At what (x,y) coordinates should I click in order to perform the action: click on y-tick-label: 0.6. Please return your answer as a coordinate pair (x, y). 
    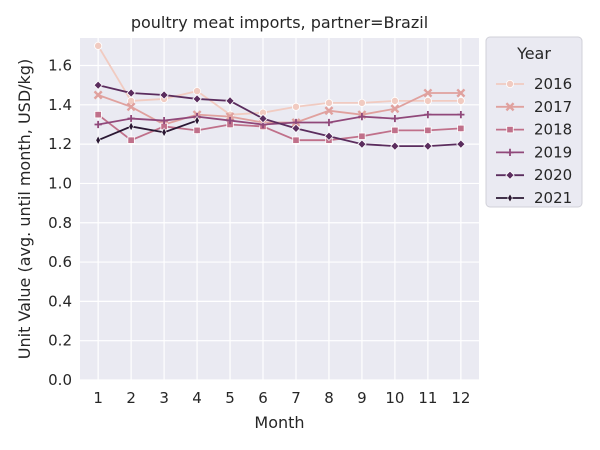
    Looking at the image, I should click on (60, 262).